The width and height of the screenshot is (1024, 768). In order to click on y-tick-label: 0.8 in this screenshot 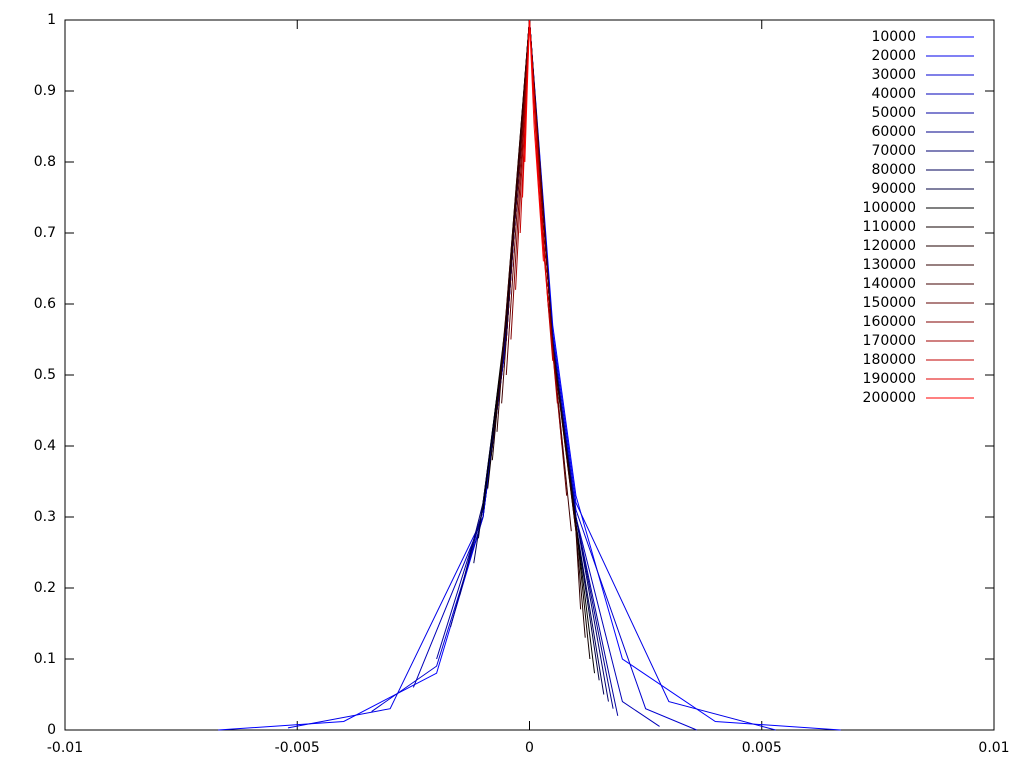, I will do `click(45, 162)`.